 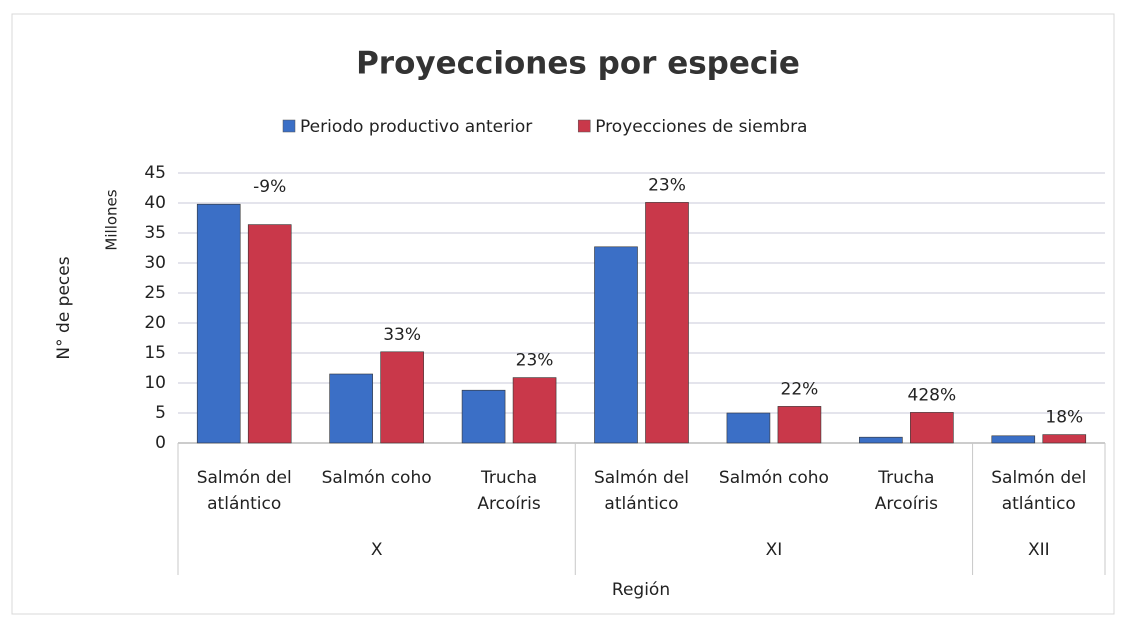 What do you see at coordinates (578, 64) in the screenshot?
I see `chart-title: Proyecciones por especie` at bounding box center [578, 64].